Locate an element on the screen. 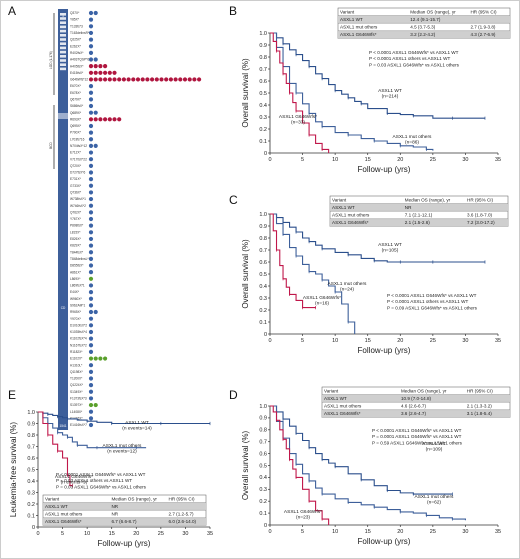 Image resolution: width=520 pixels, height=559 pixels. mutation-label: L869fsX*1 is located at coordinates (77, 286).